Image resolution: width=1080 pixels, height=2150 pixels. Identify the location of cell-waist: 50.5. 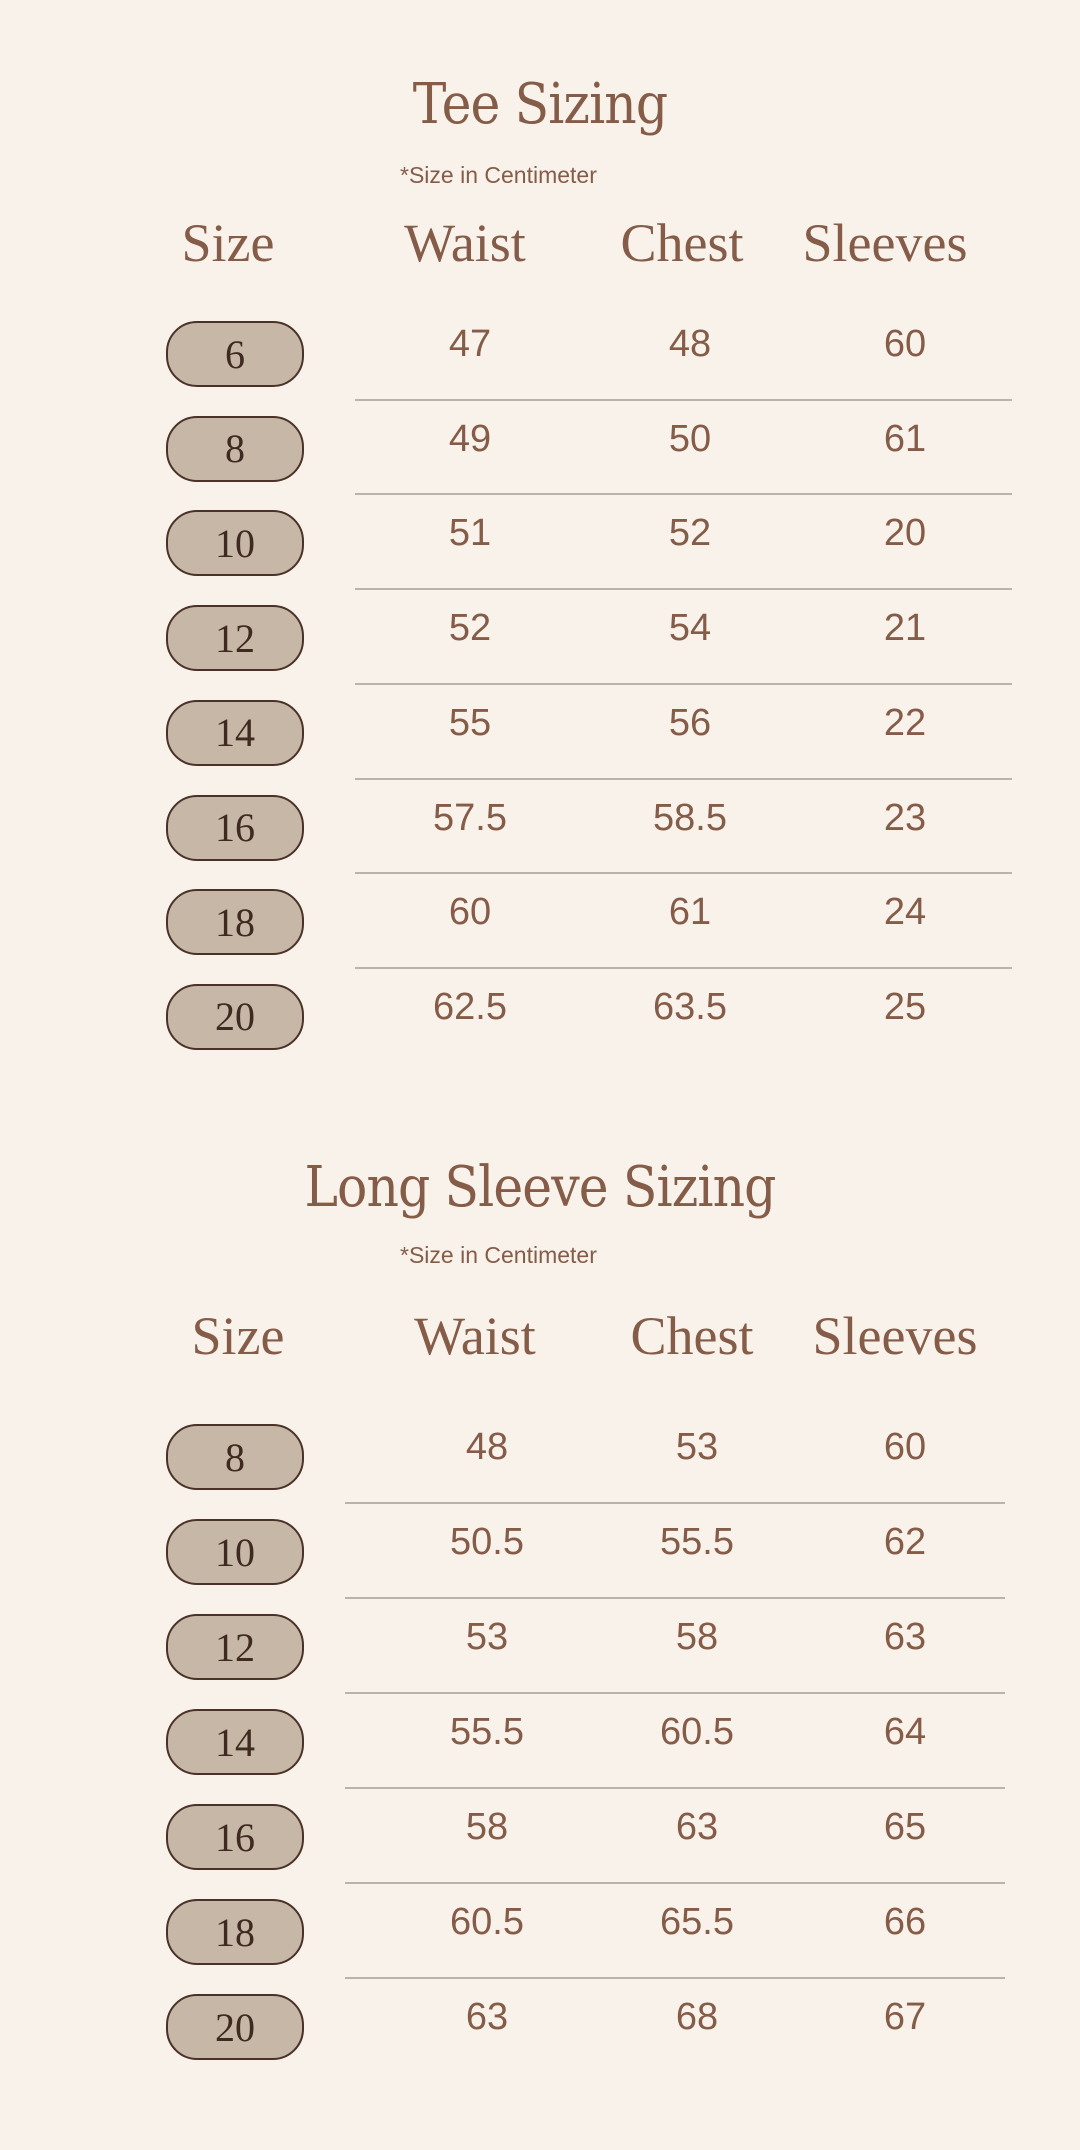
(487, 1542).